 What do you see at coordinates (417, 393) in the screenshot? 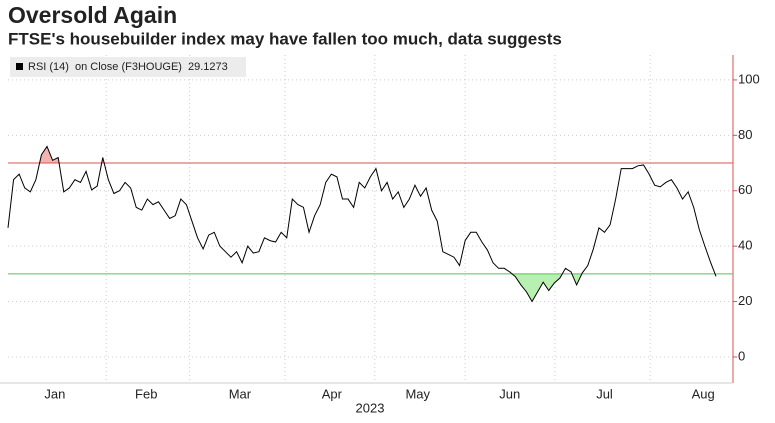
I see `x-tick-label: May` at bounding box center [417, 393].